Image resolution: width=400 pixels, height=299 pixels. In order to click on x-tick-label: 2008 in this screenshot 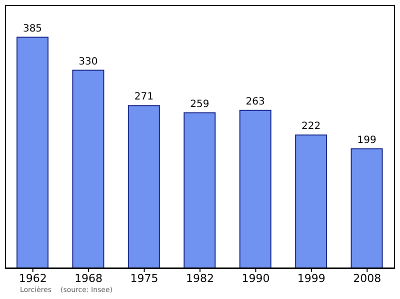, I will do `click(367, 278)`.